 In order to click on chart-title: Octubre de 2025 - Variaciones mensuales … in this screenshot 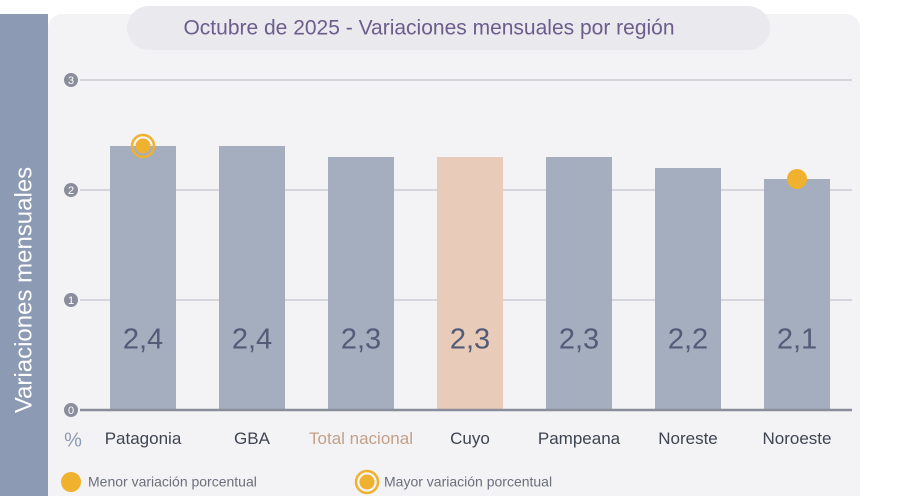, I will do `click(428, 28)`.